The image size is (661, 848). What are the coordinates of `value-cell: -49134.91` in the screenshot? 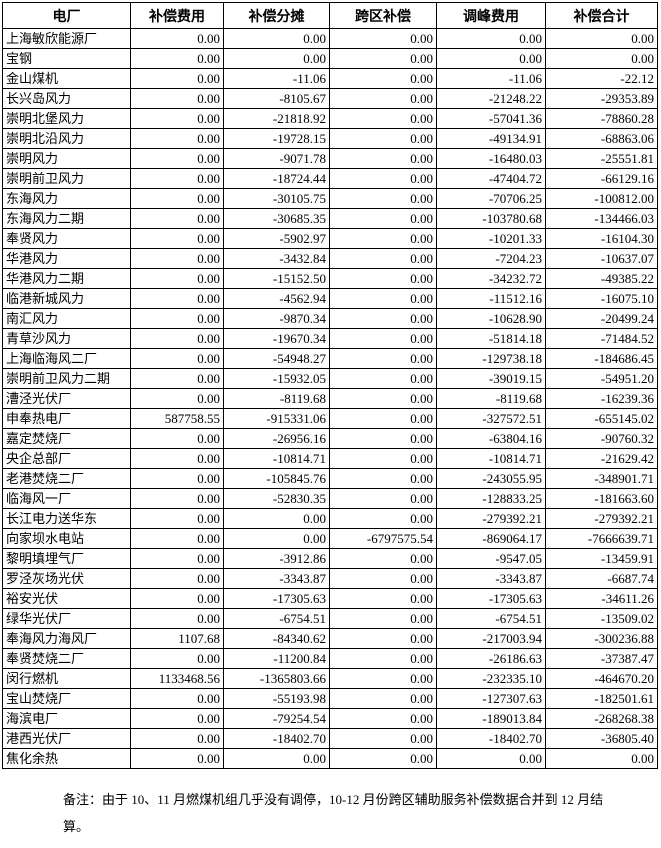 It's located at (491, 138).